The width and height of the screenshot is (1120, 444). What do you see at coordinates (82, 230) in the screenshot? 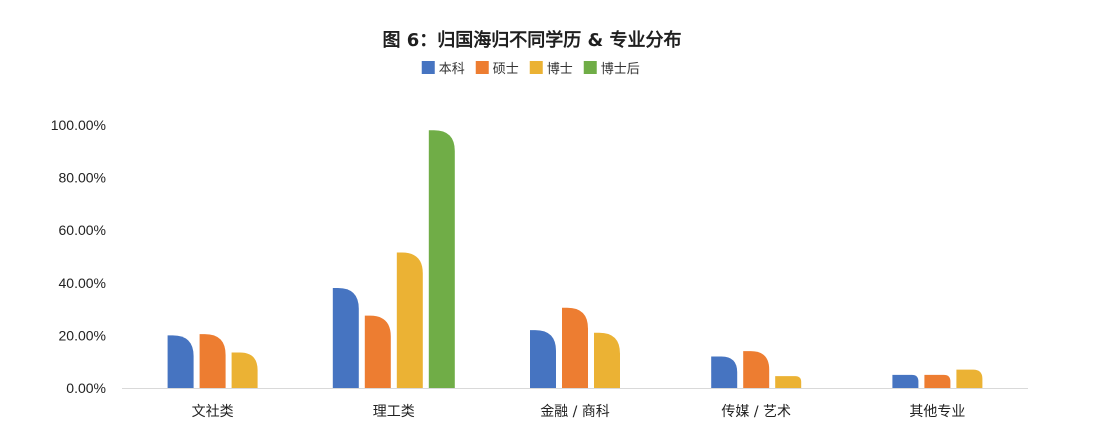
I see `y-tick-label: 60.00%` at bounding box center [82, 230].